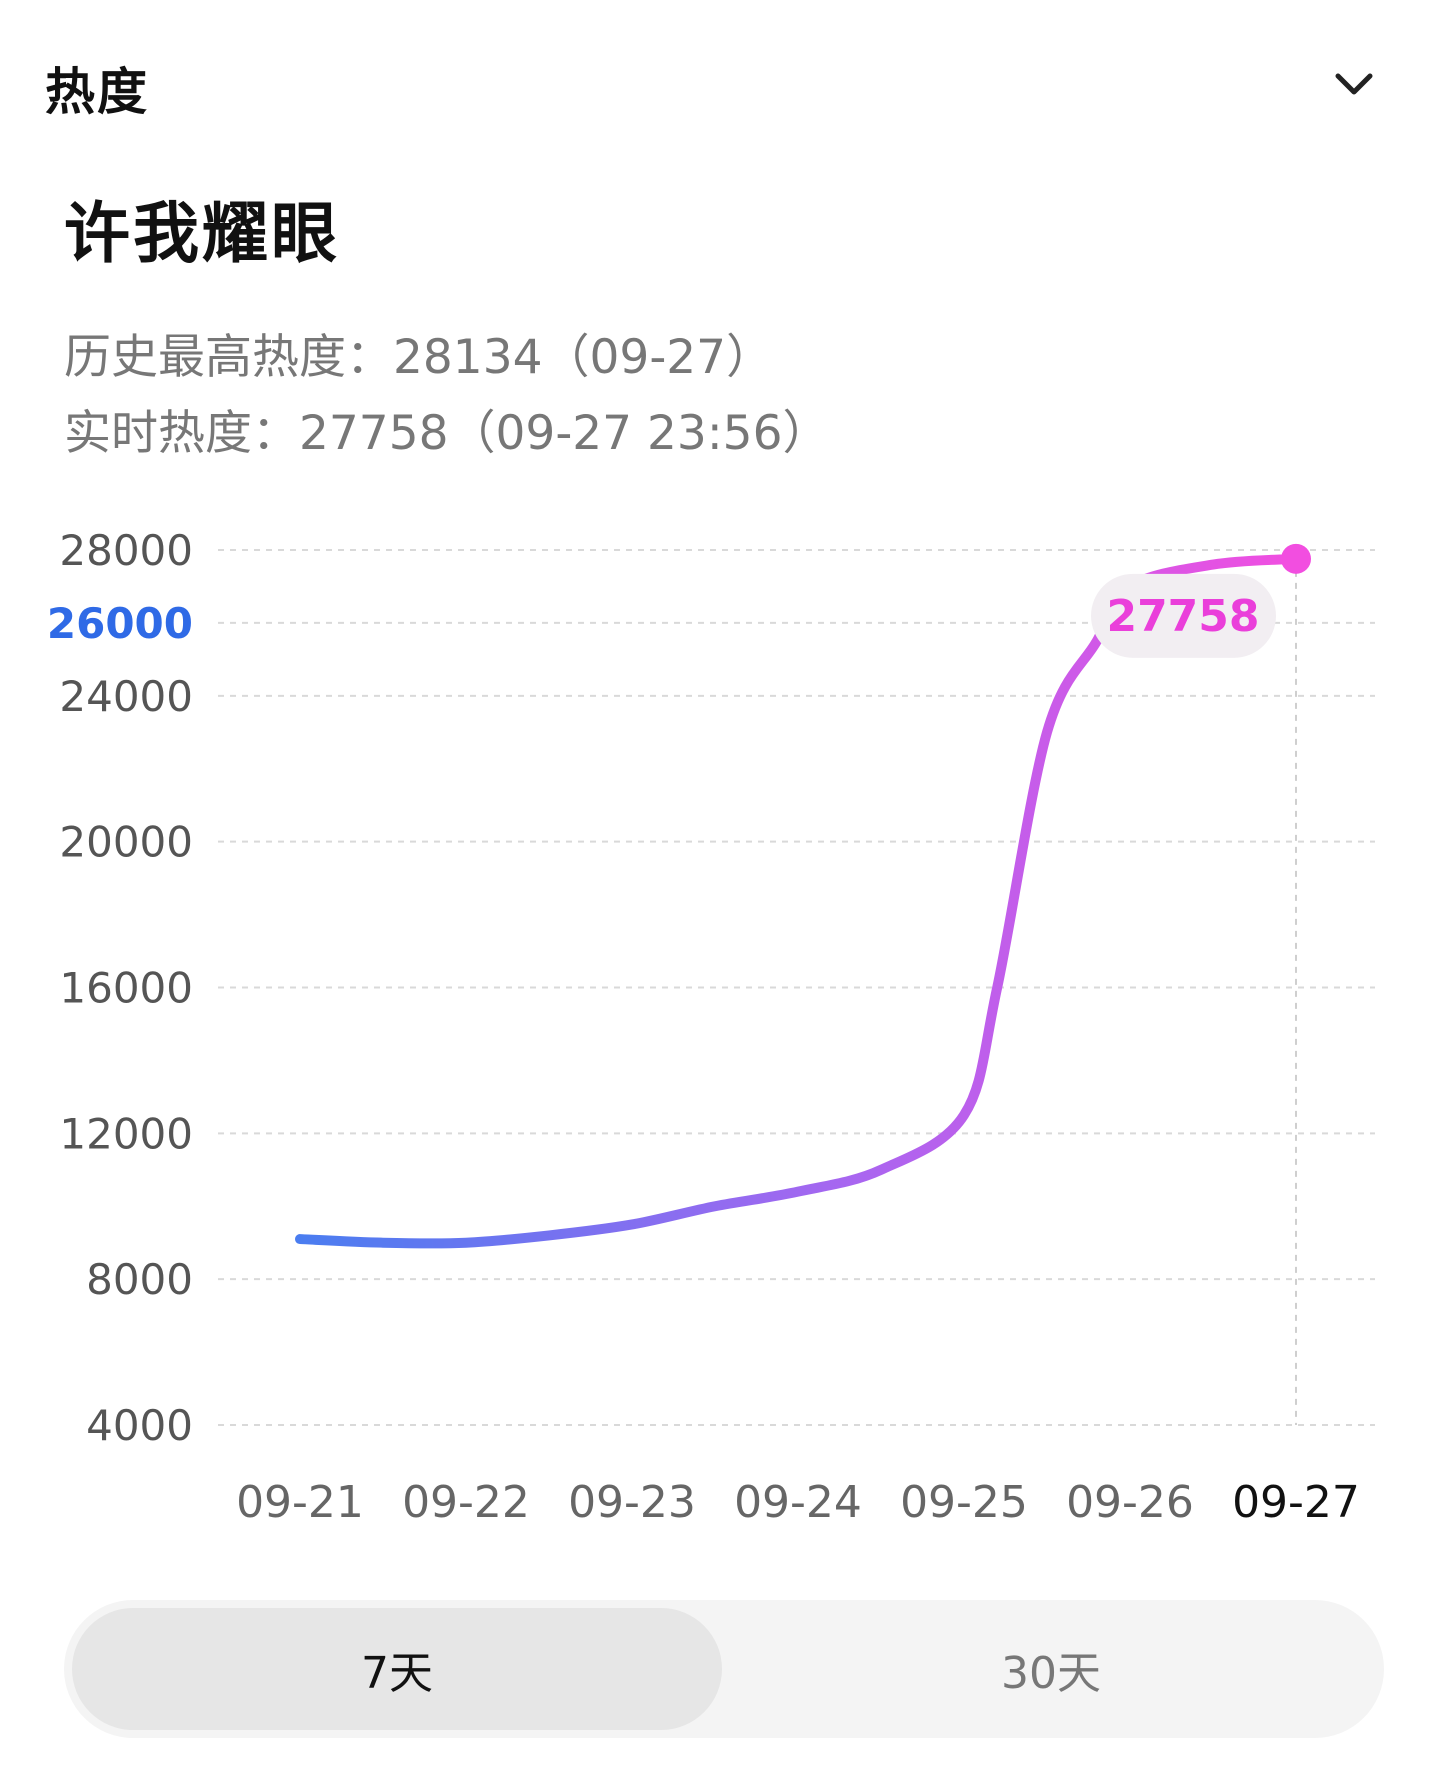 The height and width of the screenshot is (1765, 1440). What do you see at coordinates (419, 357) in the screenshot?
I see `peak-heat-stat: 历史最高热度：28134（09-27）` at bounding box center [419, 357].